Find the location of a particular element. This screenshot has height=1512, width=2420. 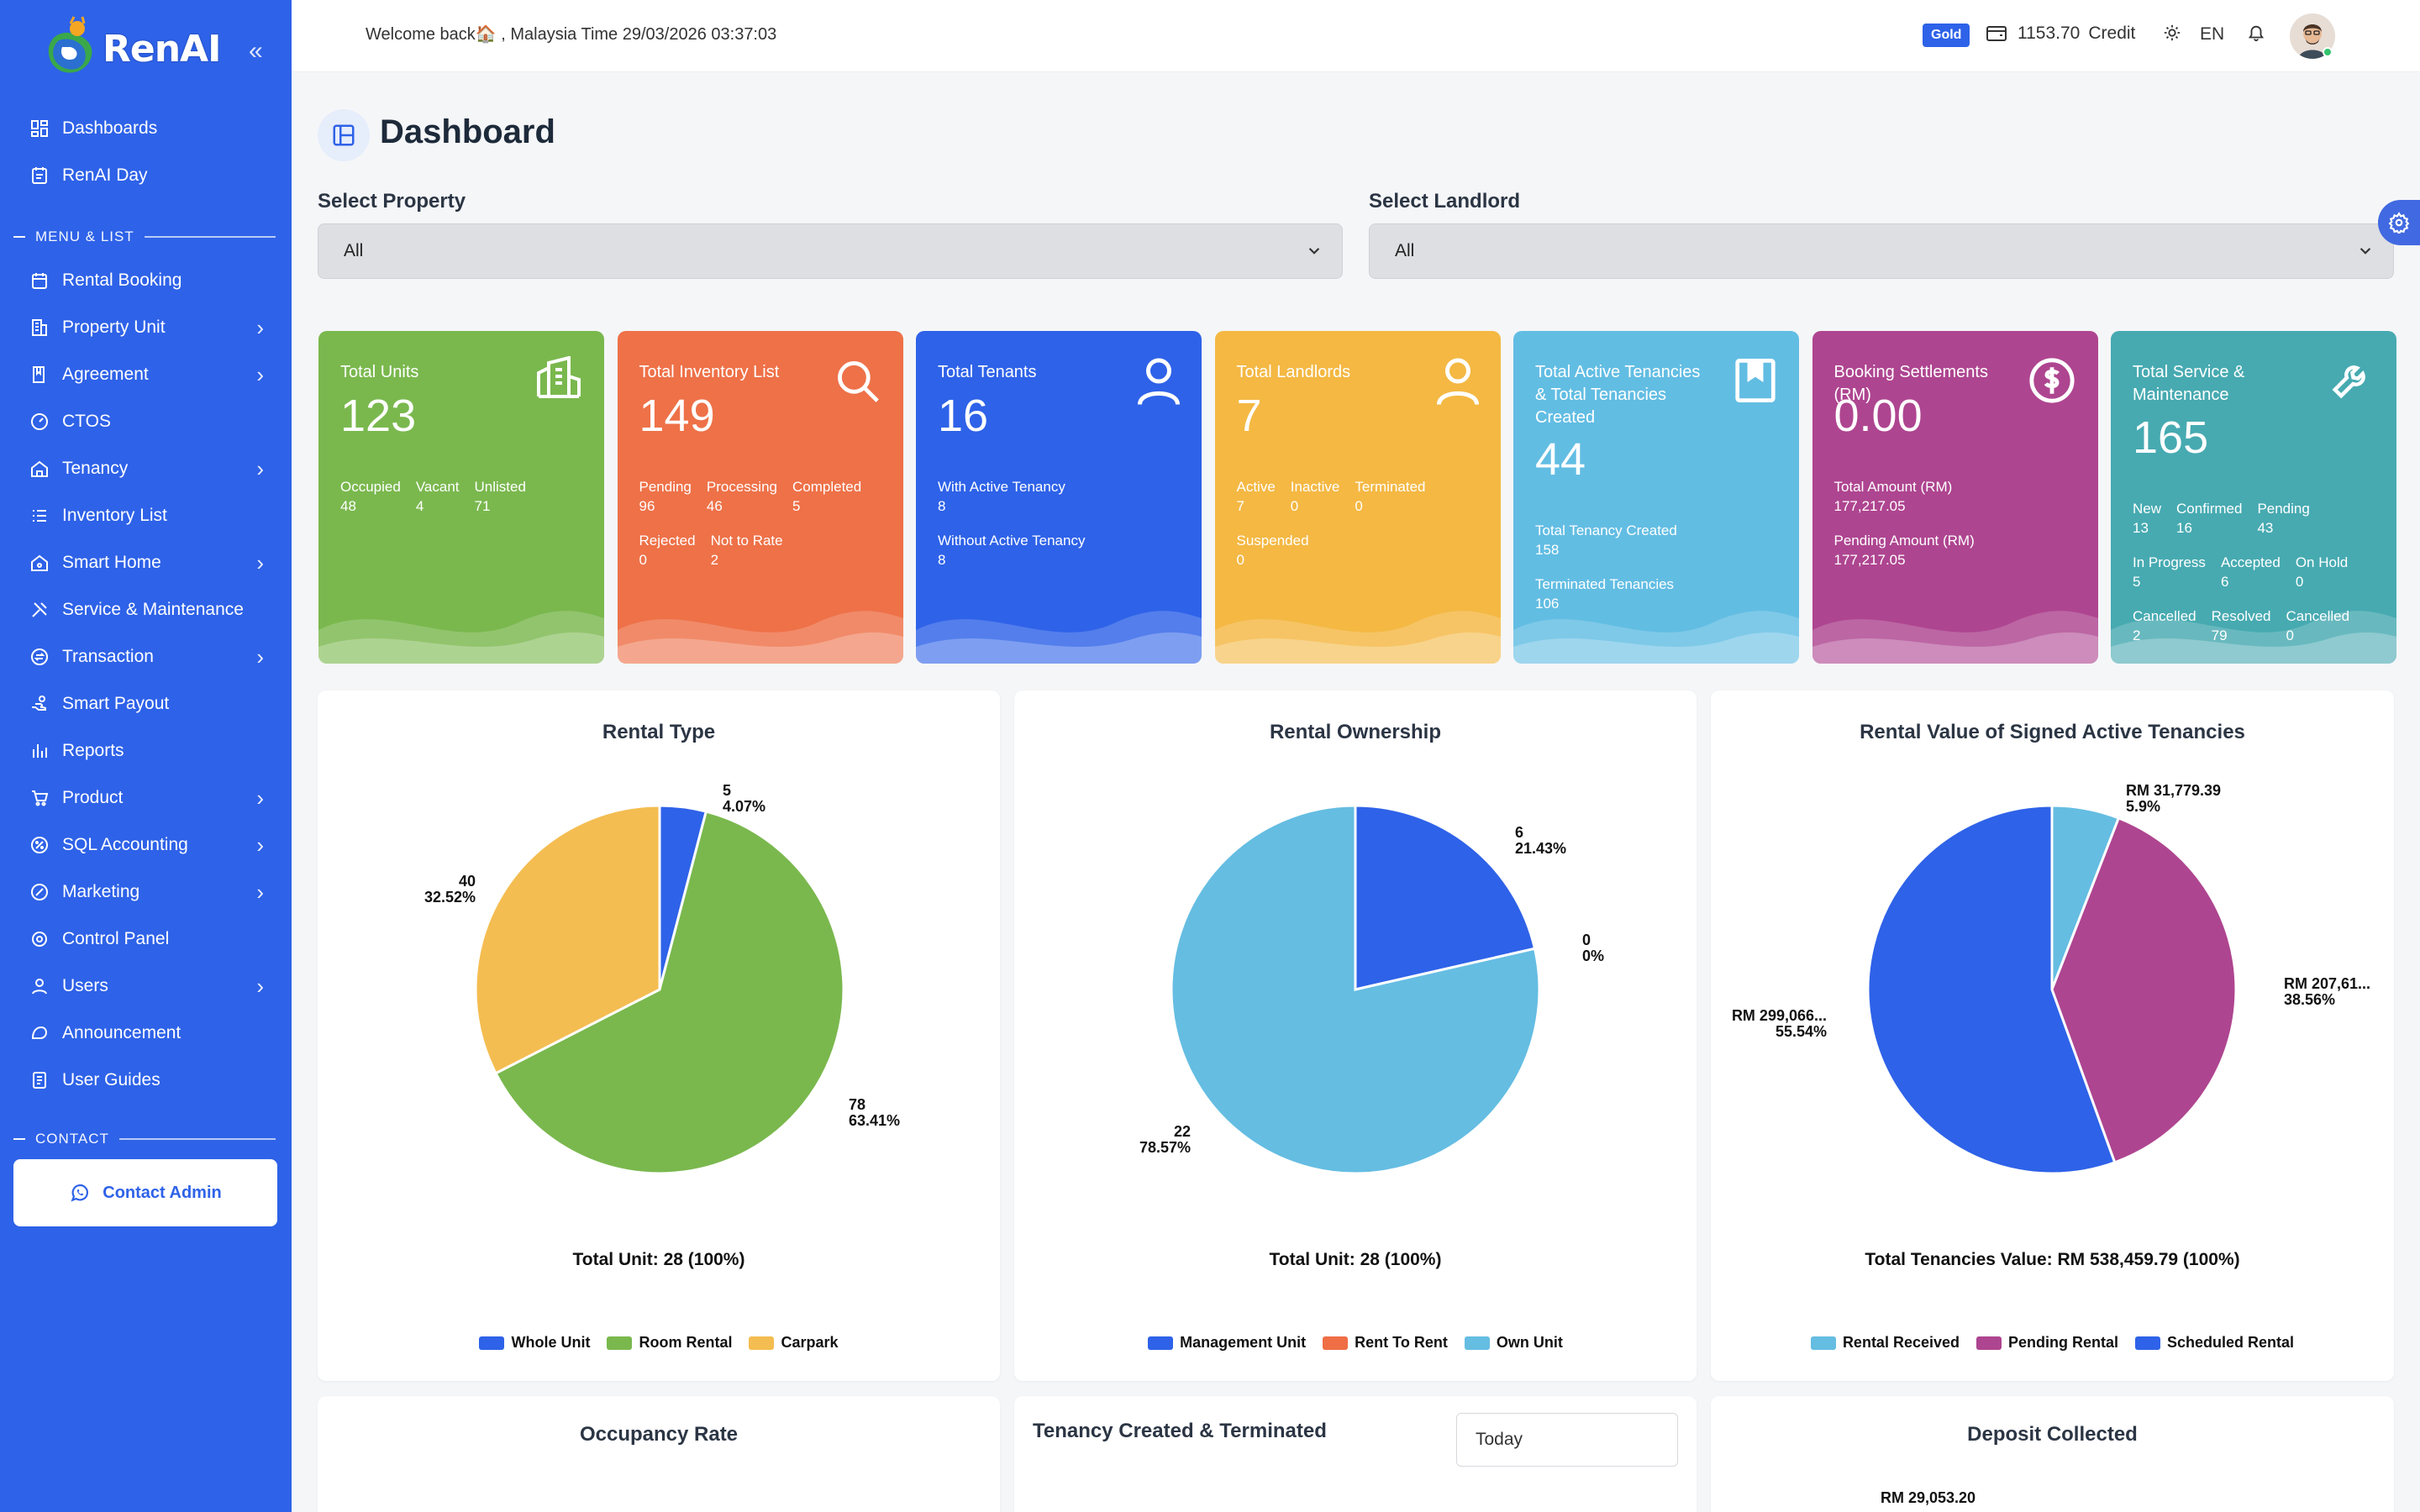

sidebar-item-dashboards: Dashboards is located at coordinates (150, 129).